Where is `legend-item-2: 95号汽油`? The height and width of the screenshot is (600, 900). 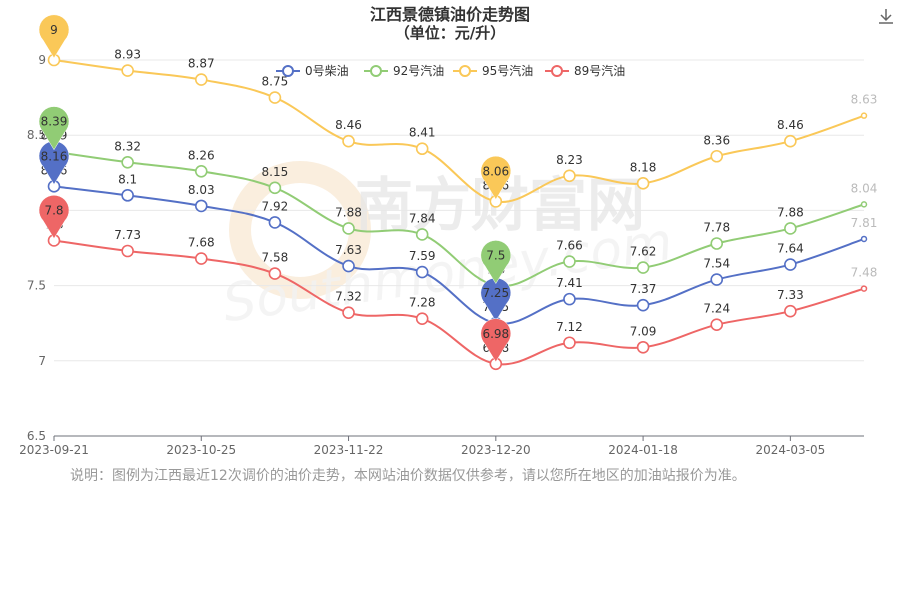 legend-item-2: 95号汽油 is located at coordinates (493, 70).